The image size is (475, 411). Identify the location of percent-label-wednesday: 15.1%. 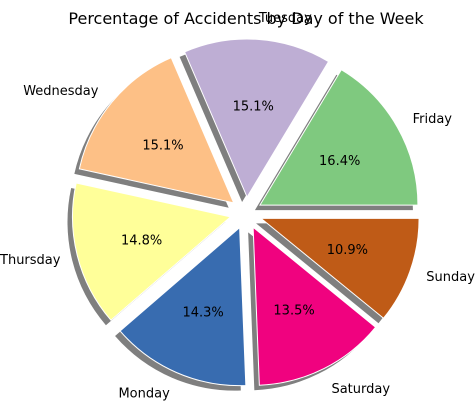
(162, 145).